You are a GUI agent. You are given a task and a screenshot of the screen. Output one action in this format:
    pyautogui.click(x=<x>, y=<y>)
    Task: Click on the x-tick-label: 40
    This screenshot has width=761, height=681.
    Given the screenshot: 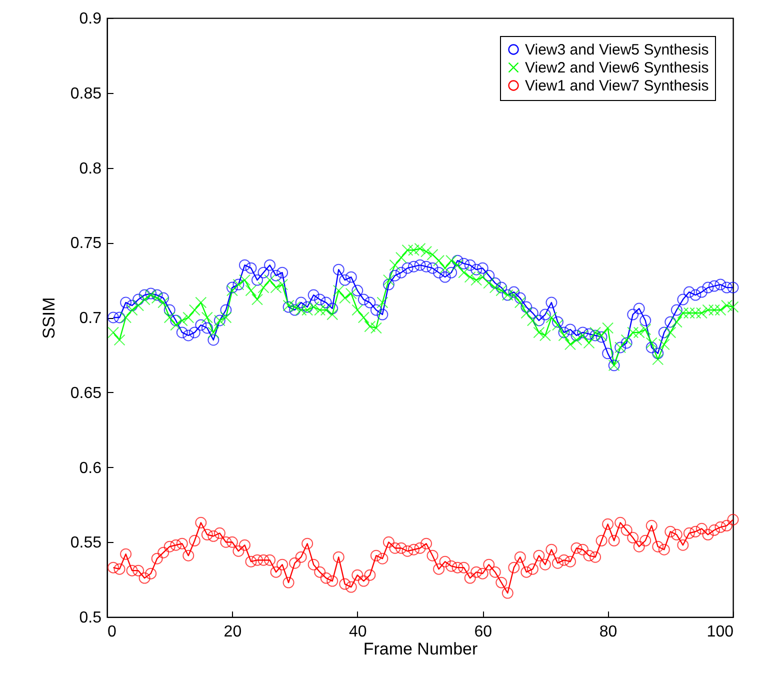 What is the action you would take?
    pyautogui.click(x=358, y=632)
    